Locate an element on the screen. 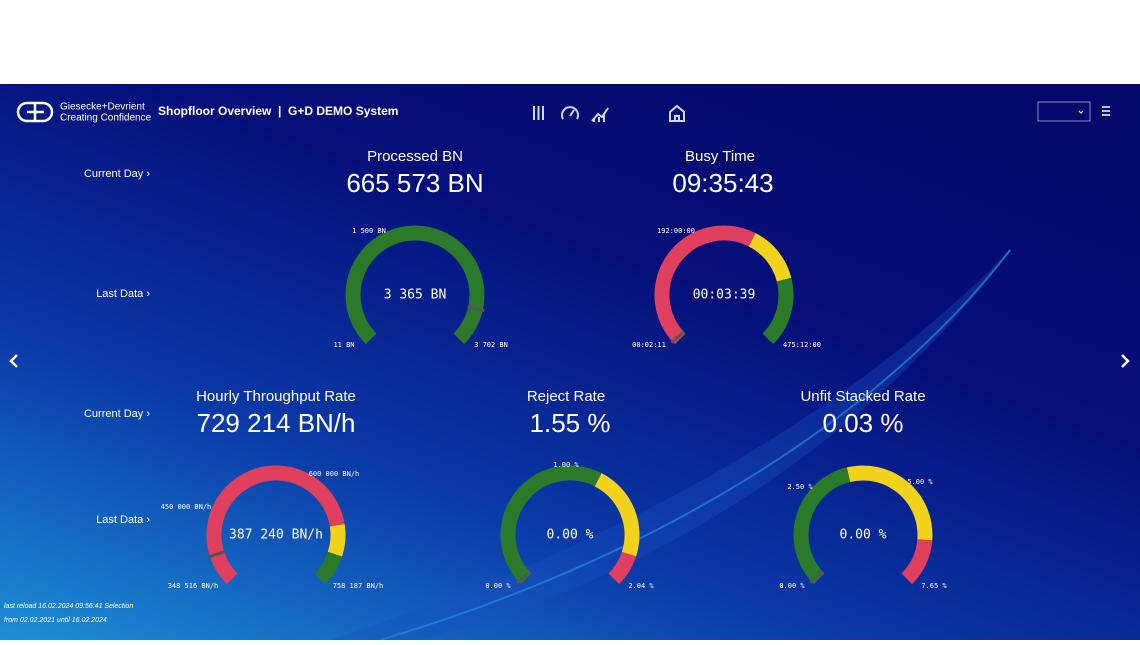 This screenshot has width=1140, height=645. chart-icon is located at coordinates (600, 114).